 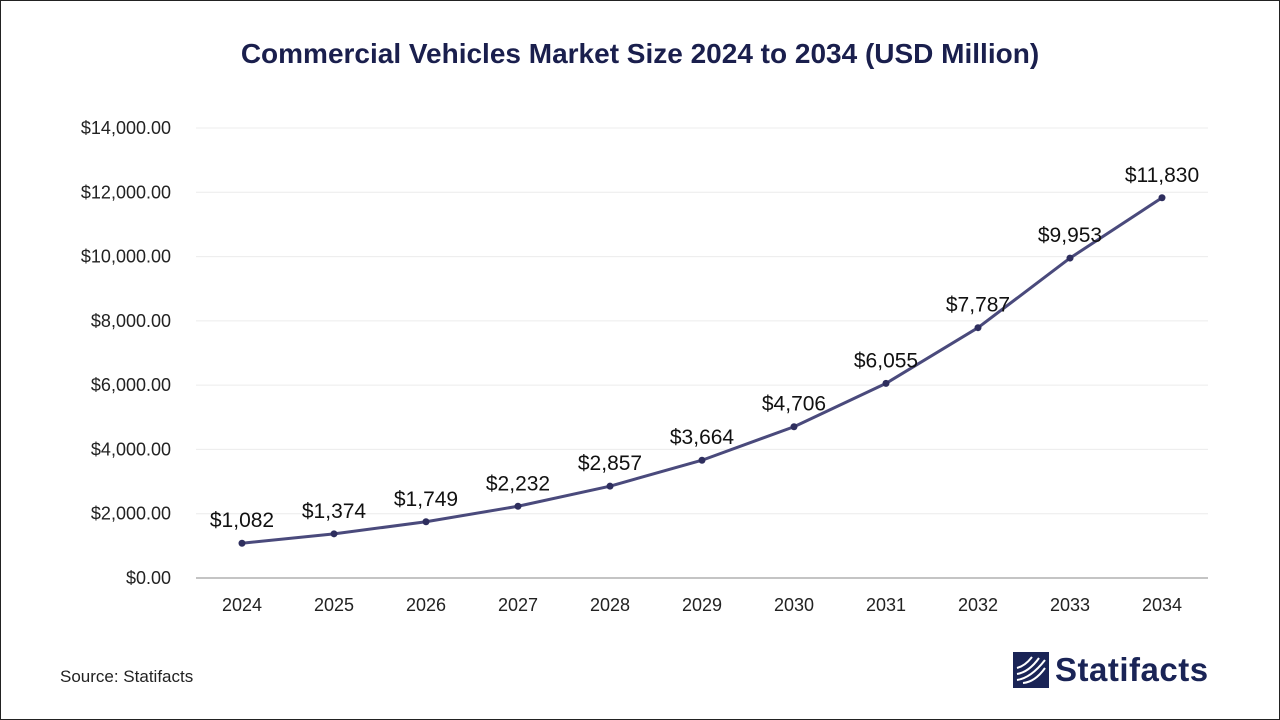 What do you see at coordinates (126, 128) in the screenshot?
I see `y-tick-label: $14,000.00` at bounding box center [126, 128].